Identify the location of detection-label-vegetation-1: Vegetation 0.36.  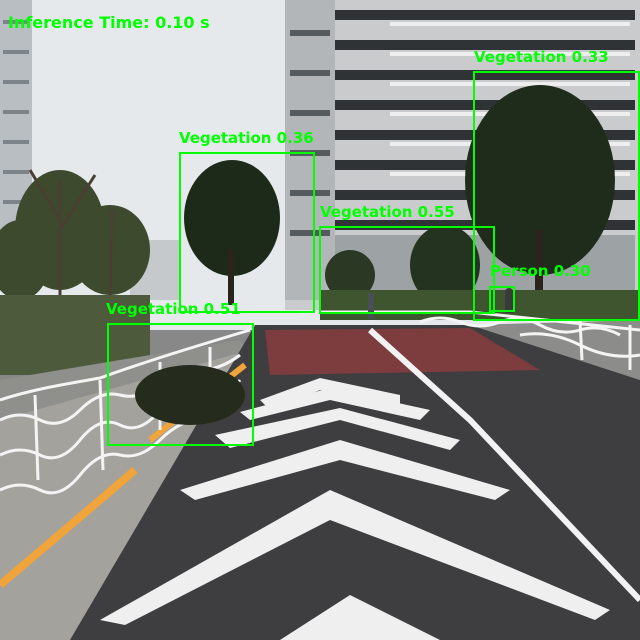
(246, 138).